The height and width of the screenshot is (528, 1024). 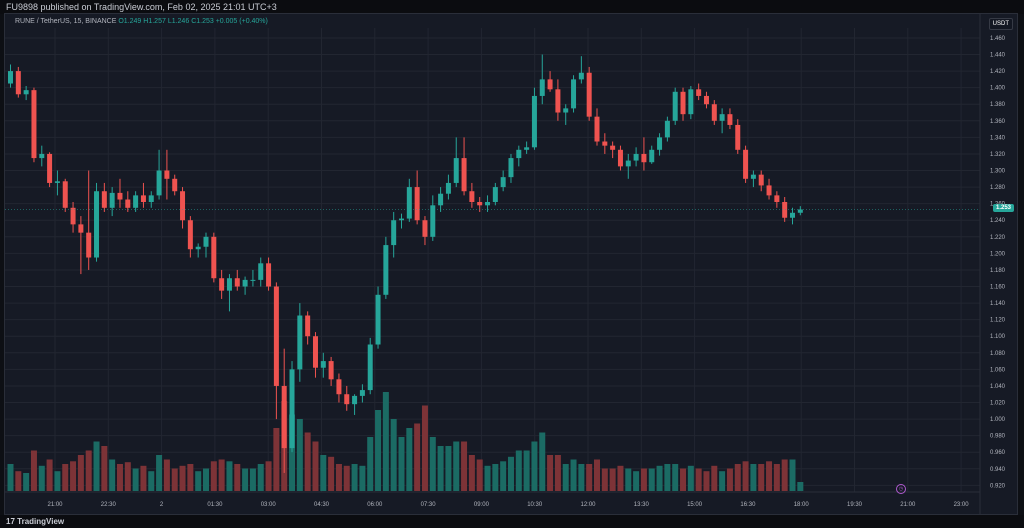 What do you see at coordinates (998, 172) in the screenshot?
I see `price-tick-label: 1.300` at bounding box center [998, 172].